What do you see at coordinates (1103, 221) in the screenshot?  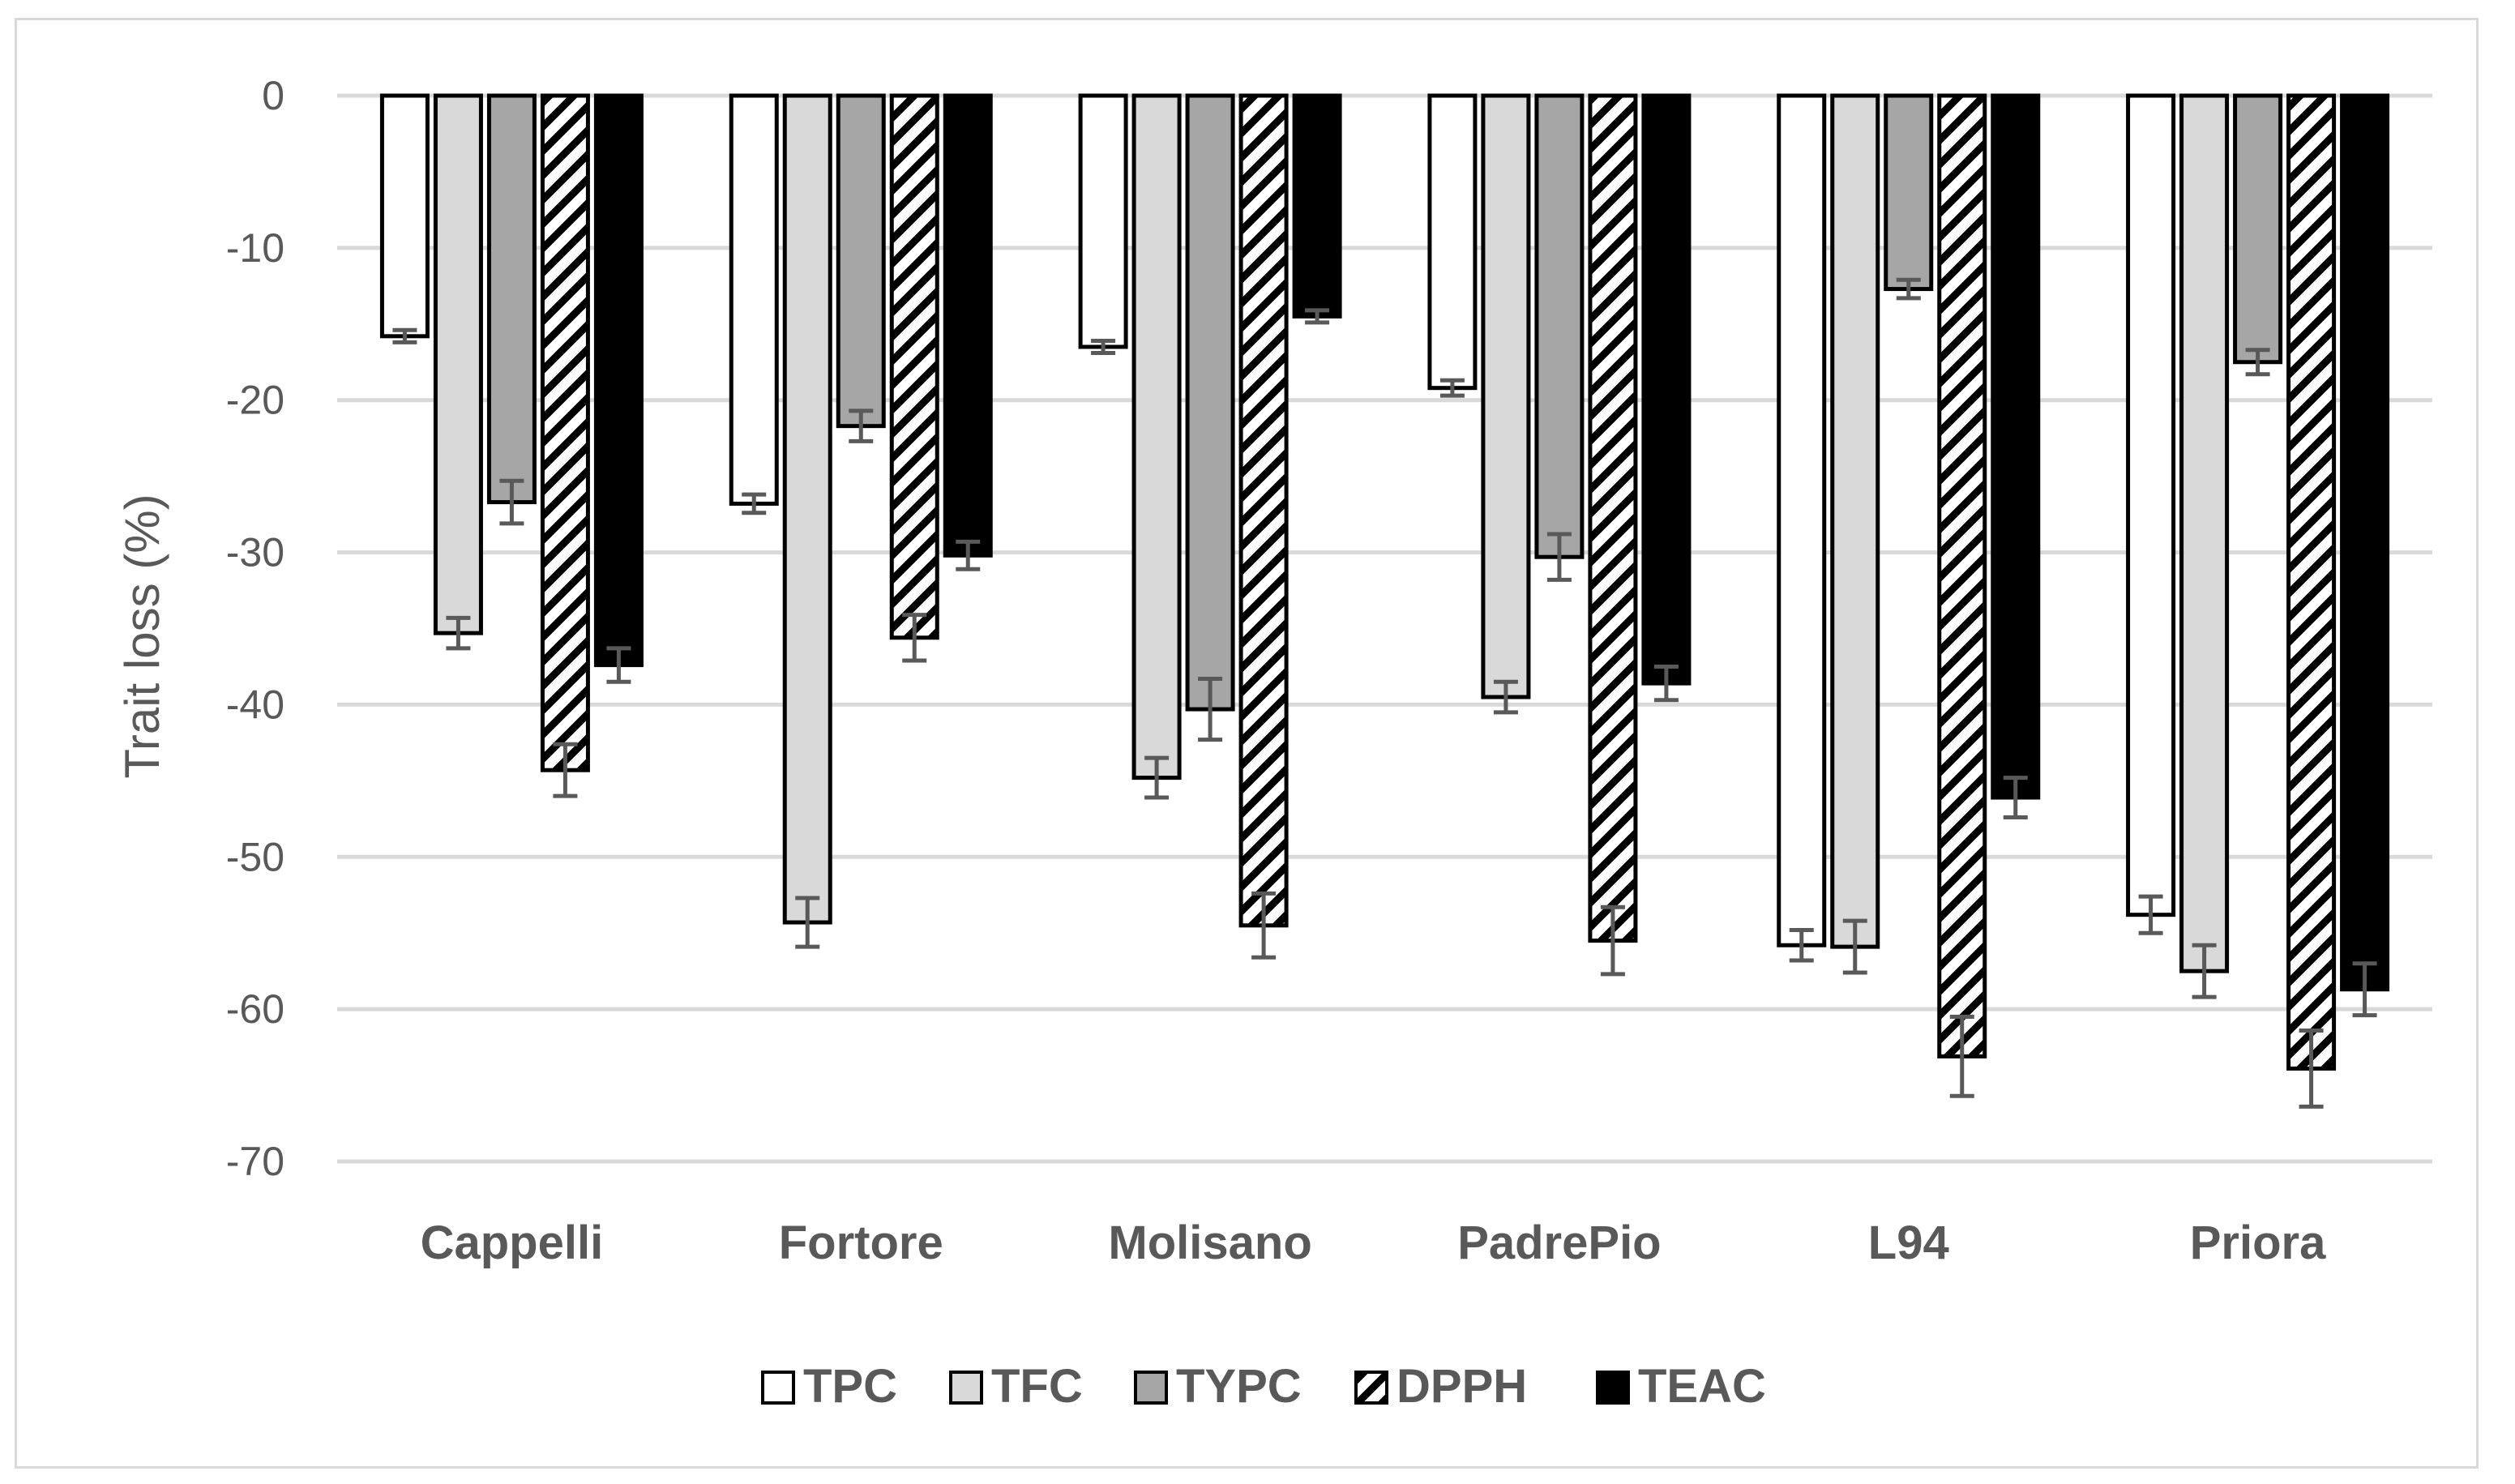 I see `bar-tpc-molisano` at bounding box center [1103, 221].